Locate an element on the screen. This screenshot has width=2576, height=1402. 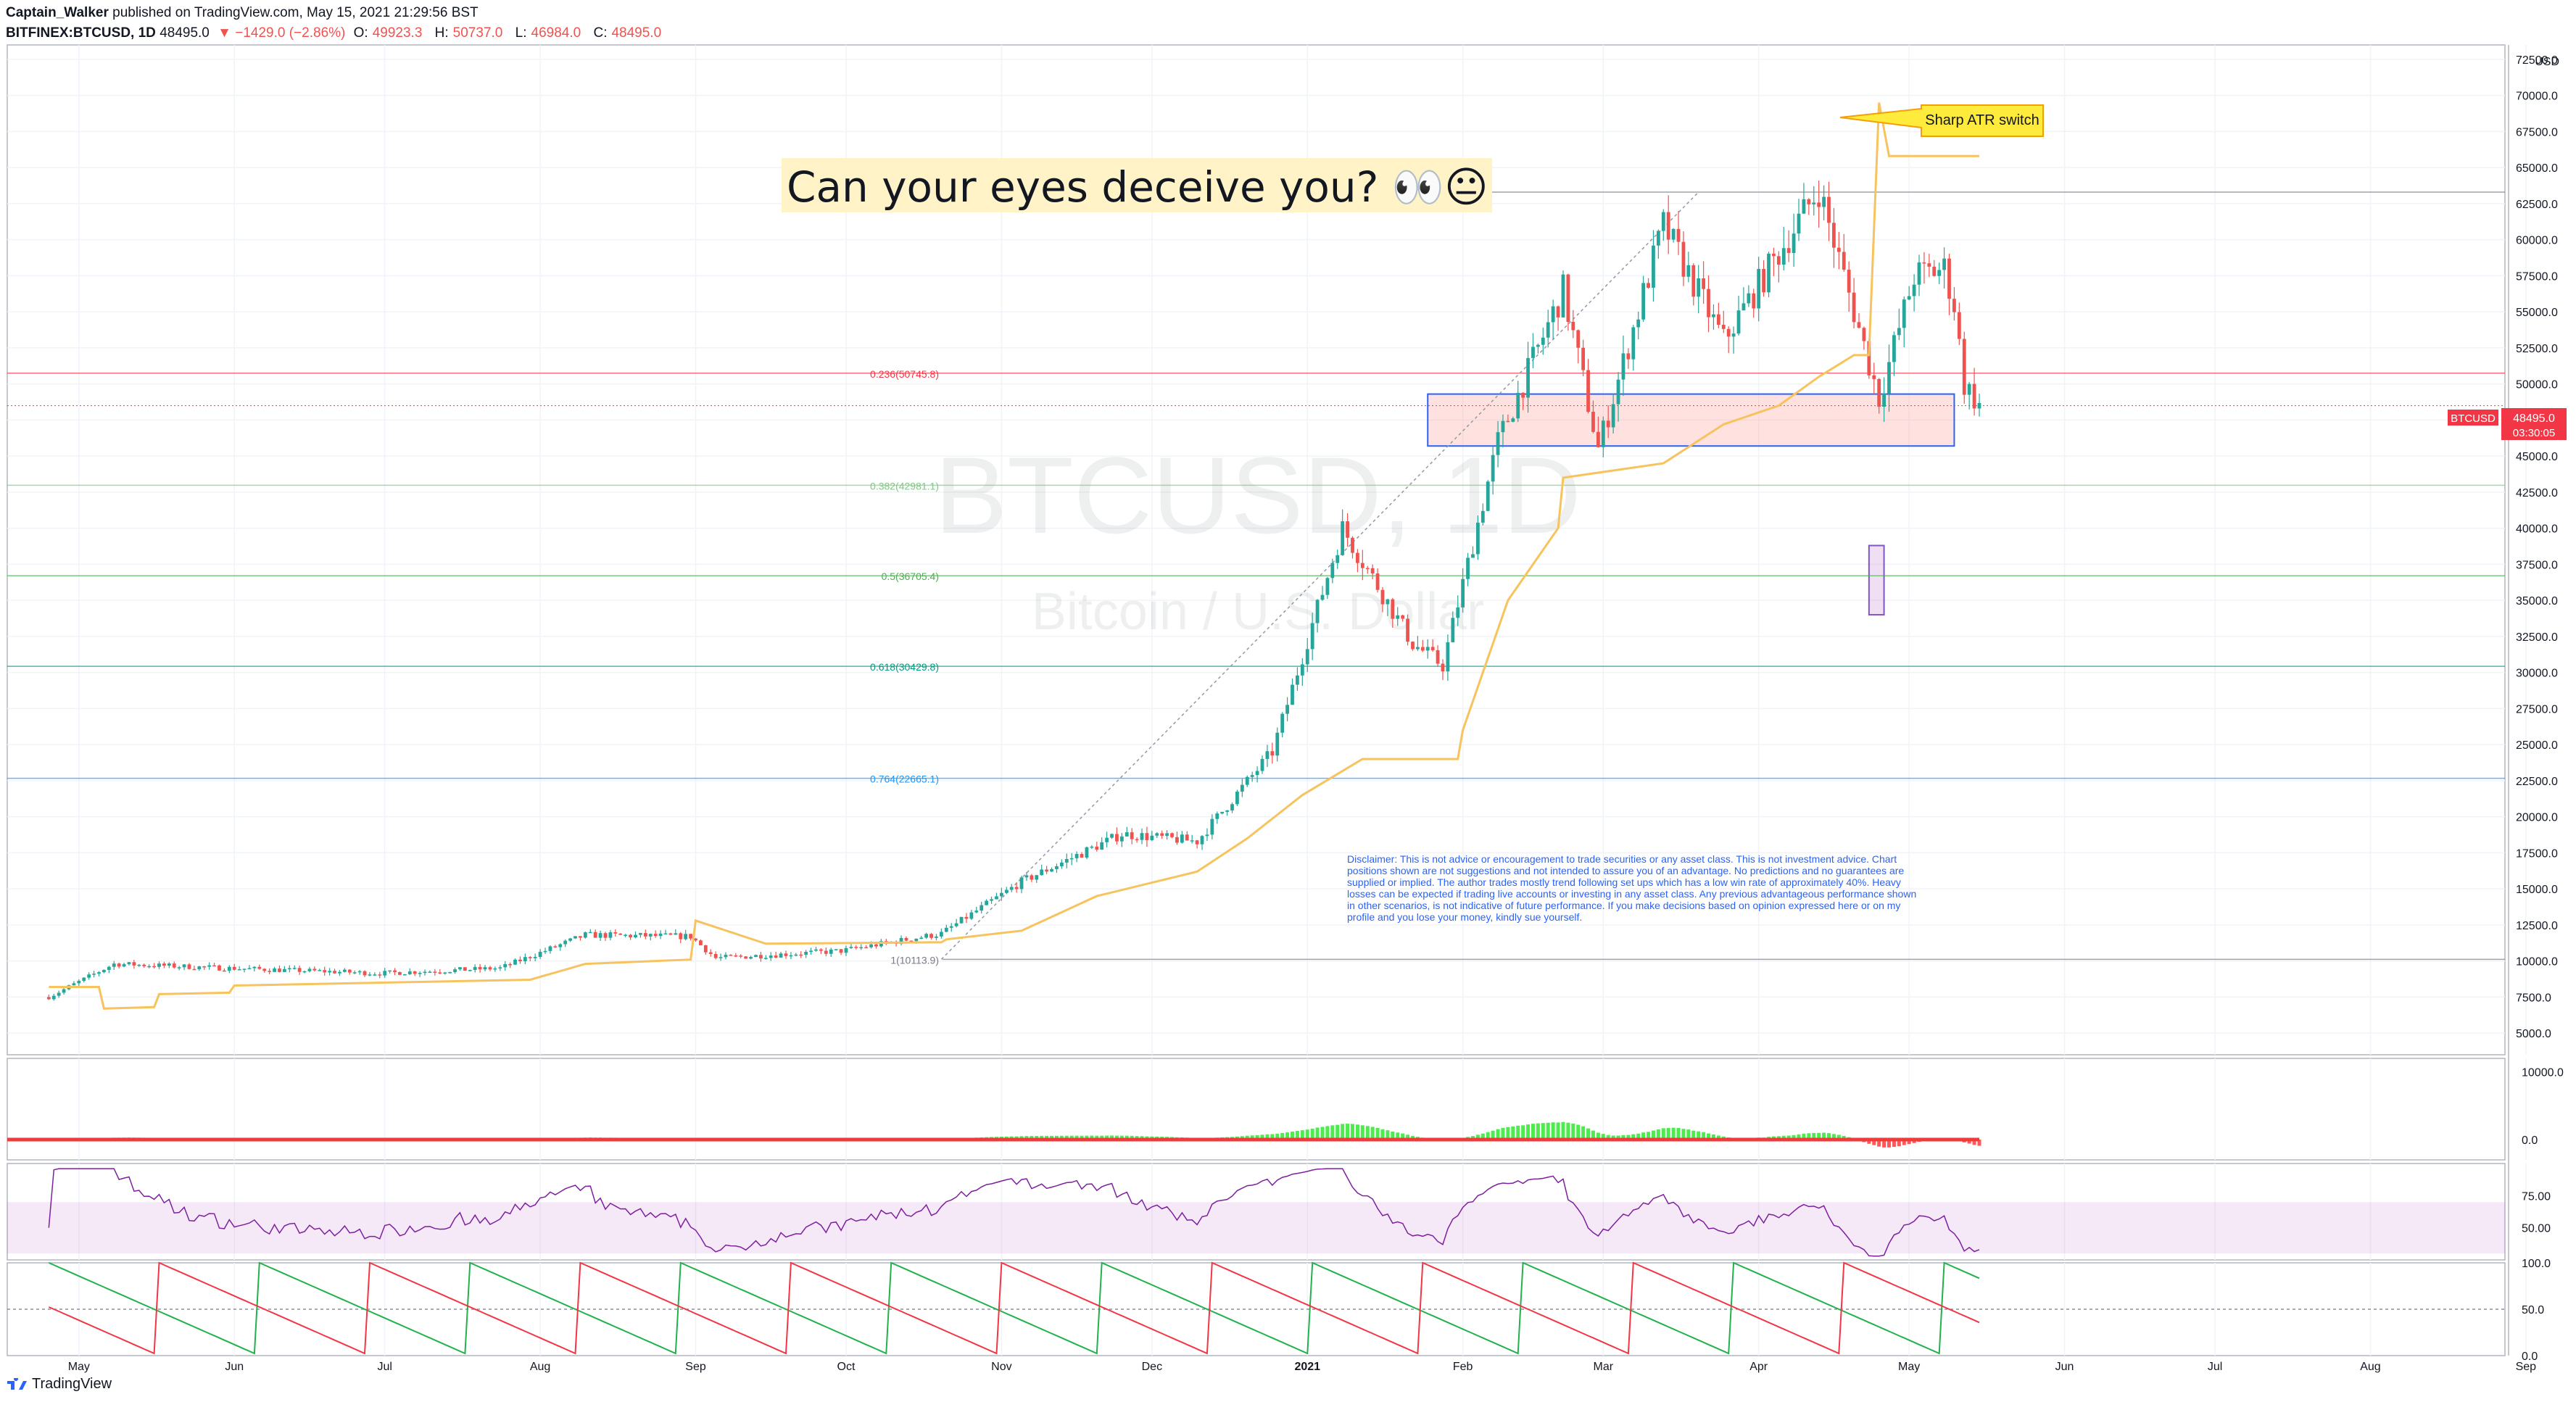
price-tick-label: 70000.0 is located at coordinates (2537, 97).